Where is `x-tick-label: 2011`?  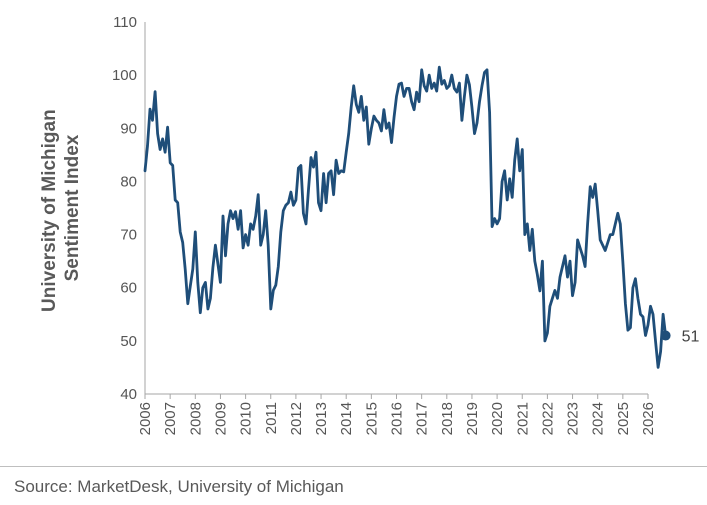
x-tick-label: 2011 is located at coordinates (271, 418).